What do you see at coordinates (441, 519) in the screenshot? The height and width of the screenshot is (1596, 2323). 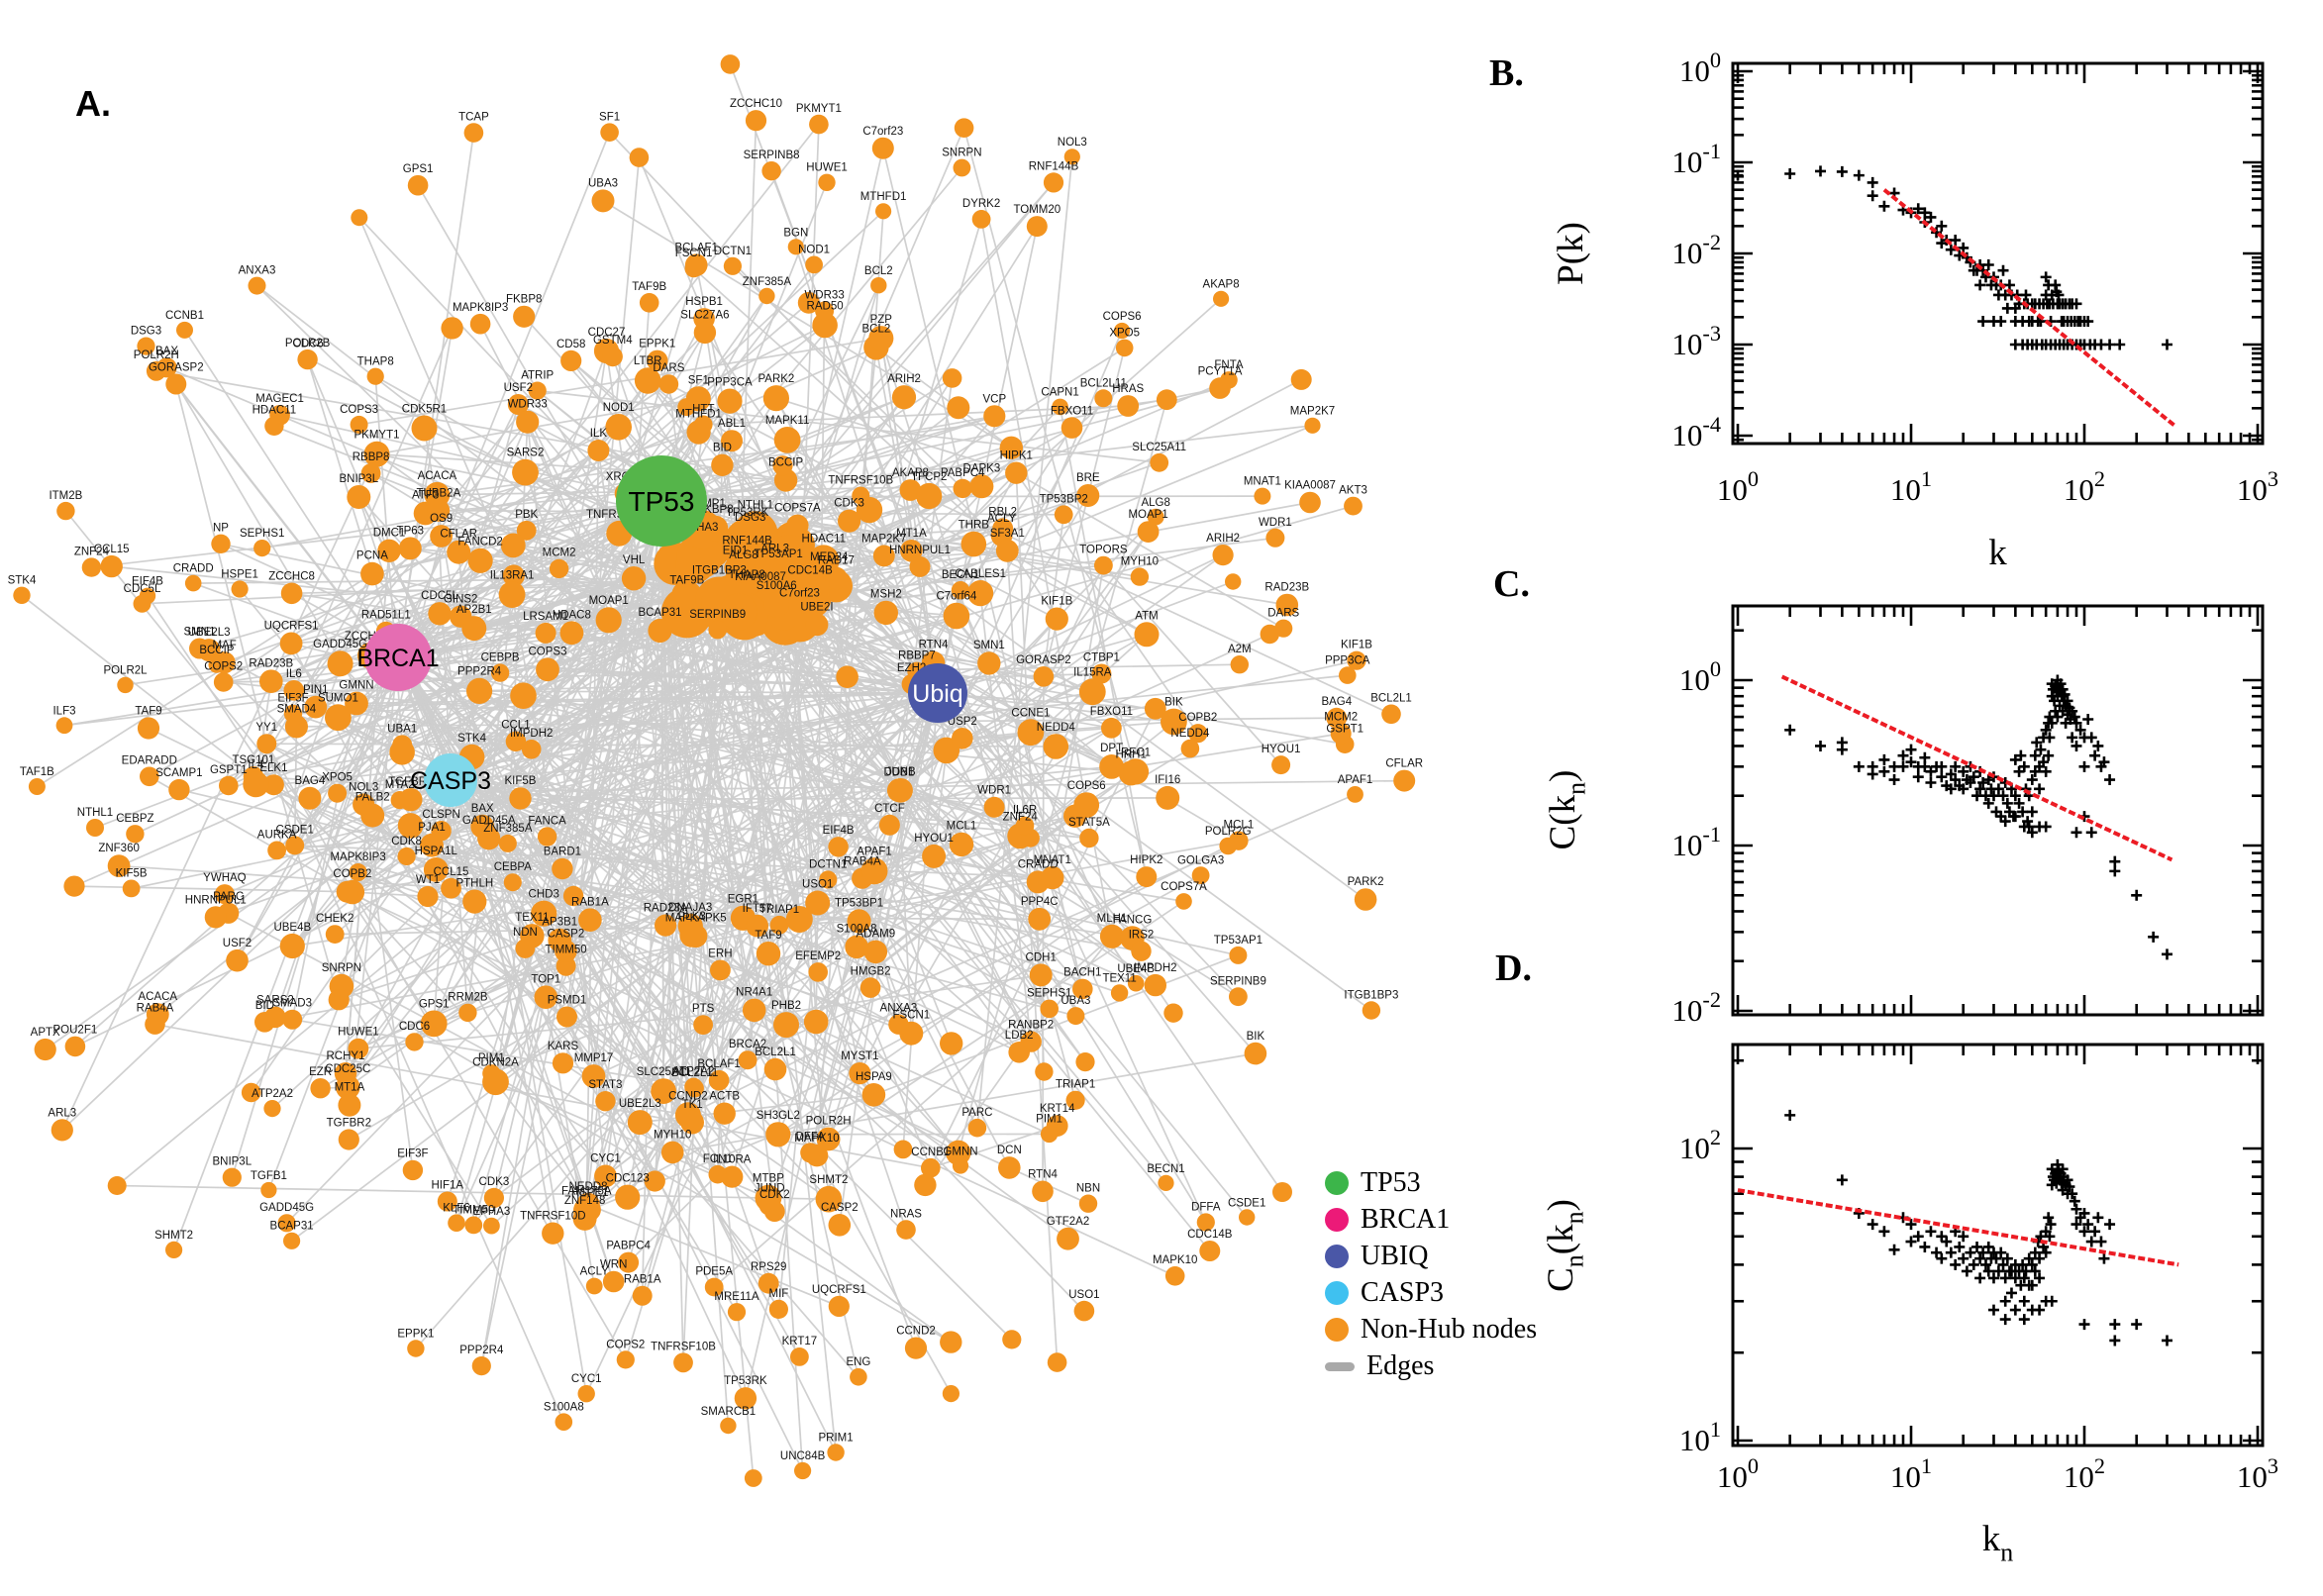 I see `svg-text: OS9` at bounding box center [441, 519].